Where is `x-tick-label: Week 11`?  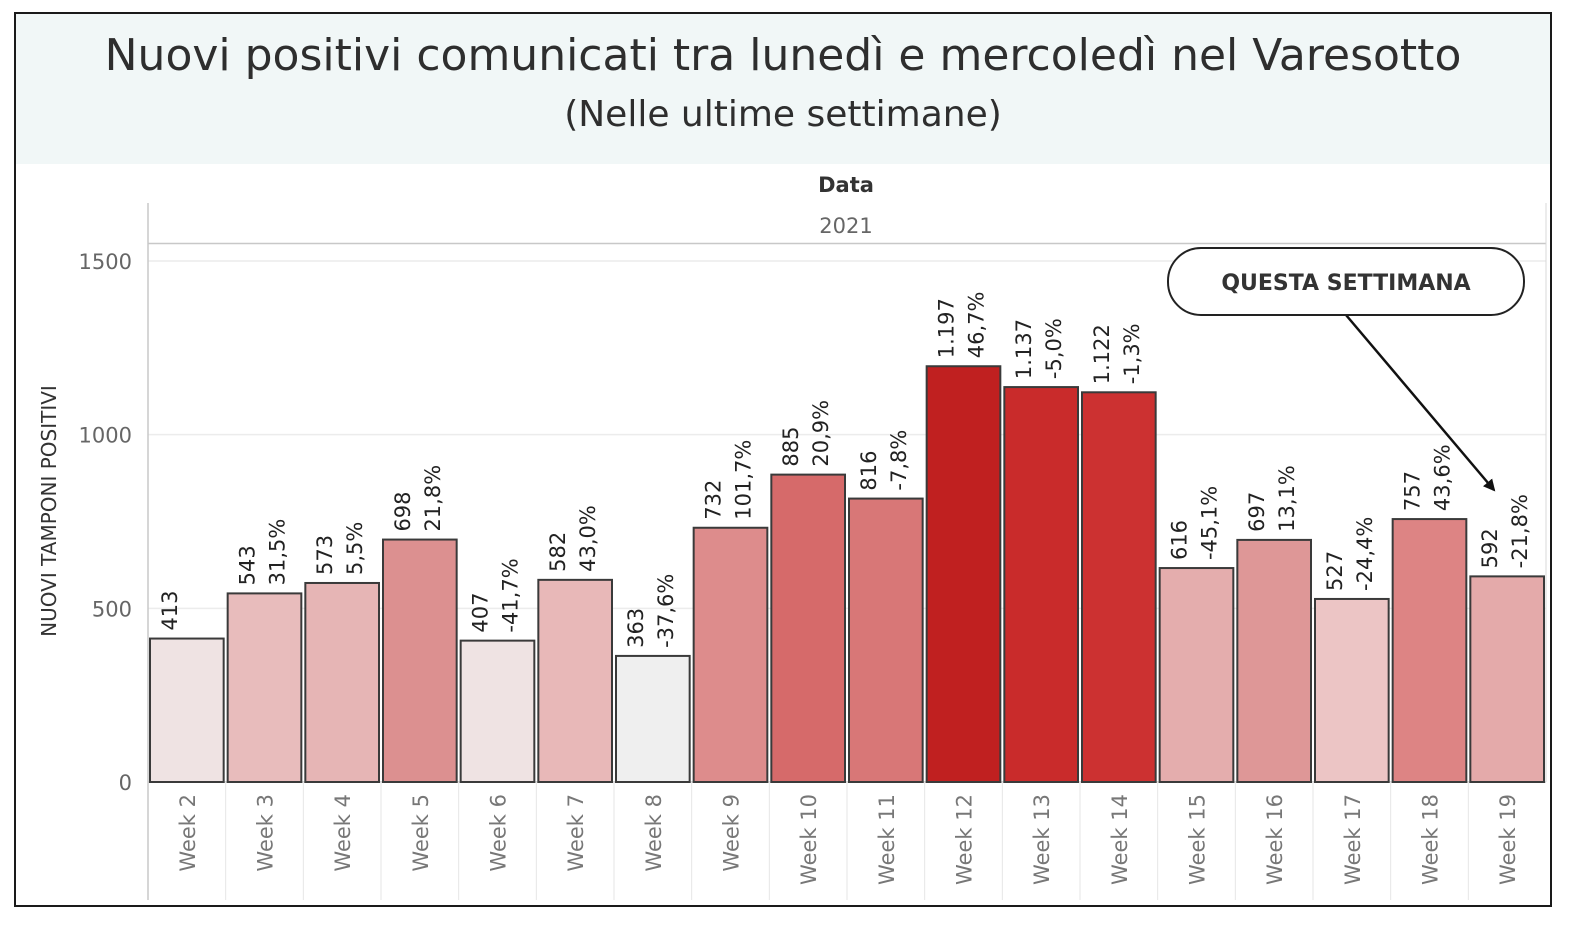 x-tick-label: Week 11 is located at coordinates (887, 839).